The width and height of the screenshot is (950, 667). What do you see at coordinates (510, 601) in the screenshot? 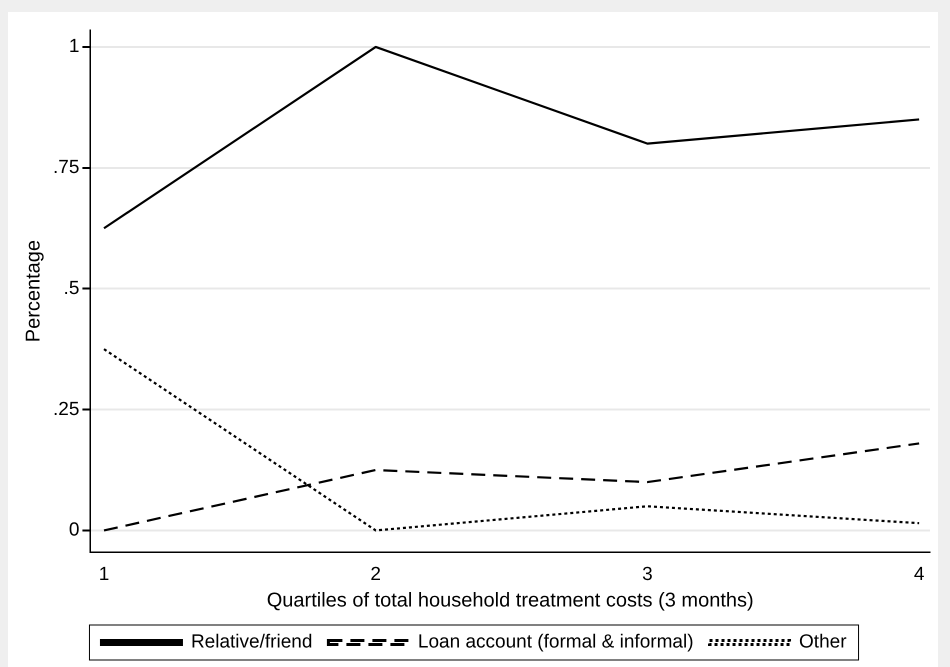
I see `x-axis-title: Quartiles of total household treatment costs (3 months)` at bounding box center [510, 601].